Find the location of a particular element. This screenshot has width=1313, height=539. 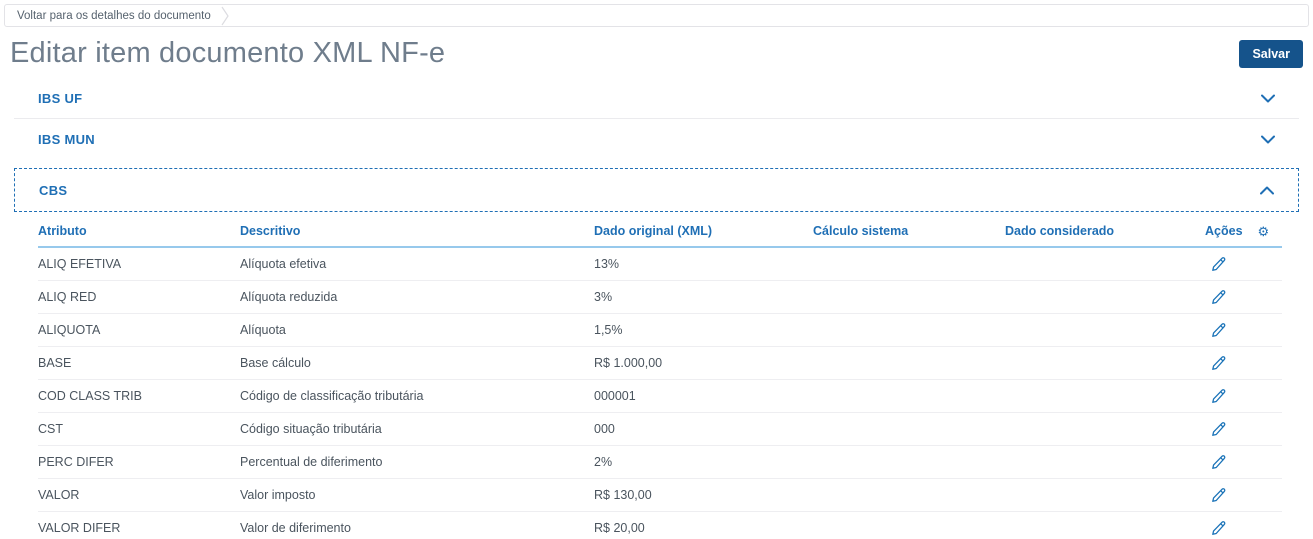

cell-dado-original: R$ 130,00 is located at coordinates (623, 495).